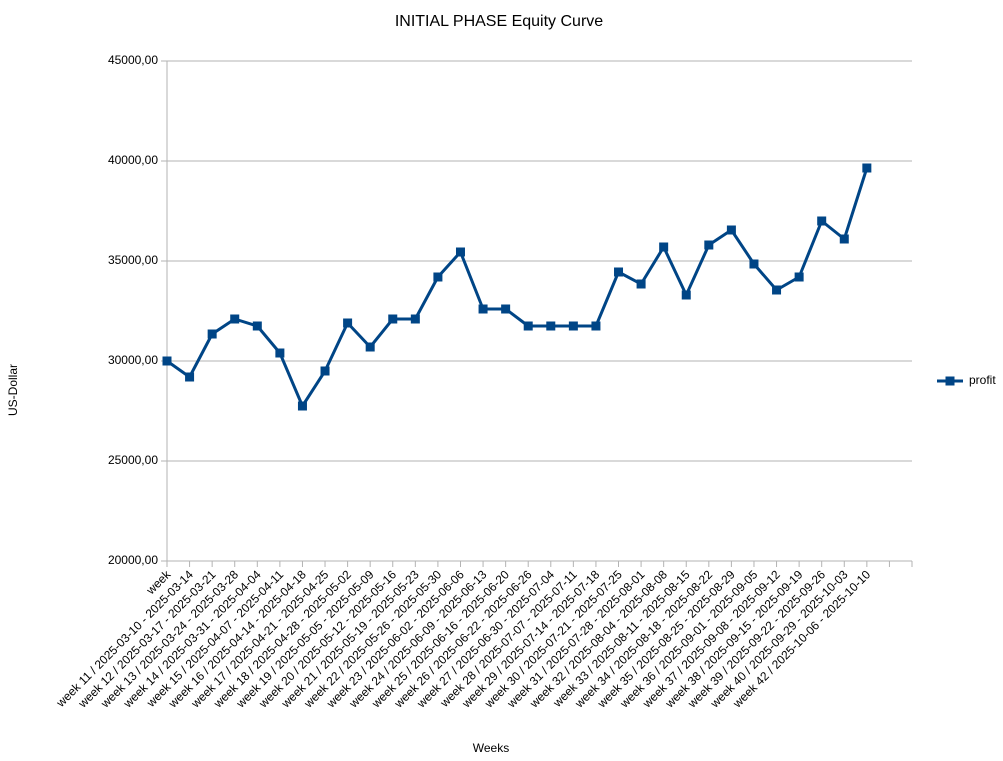  I want to click on y-tick-label: 30000,00, so click(133, 360).